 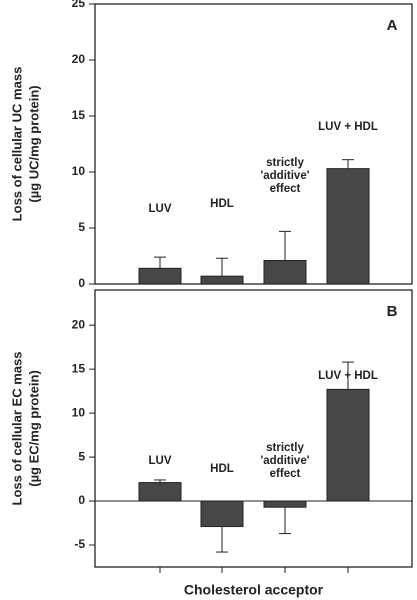 What do you see at coordinates (16, 144) in the screenshot?
I see `y-axis-label: Loss of cellular UC mass` at bounding box center [16, 144].